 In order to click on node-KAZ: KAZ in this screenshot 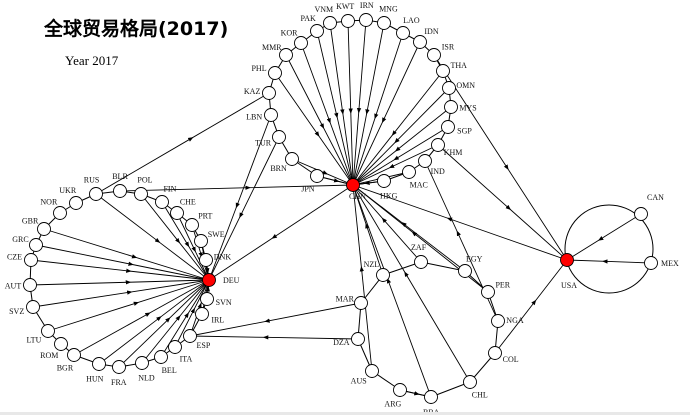, I will do `click(260, 93)`.